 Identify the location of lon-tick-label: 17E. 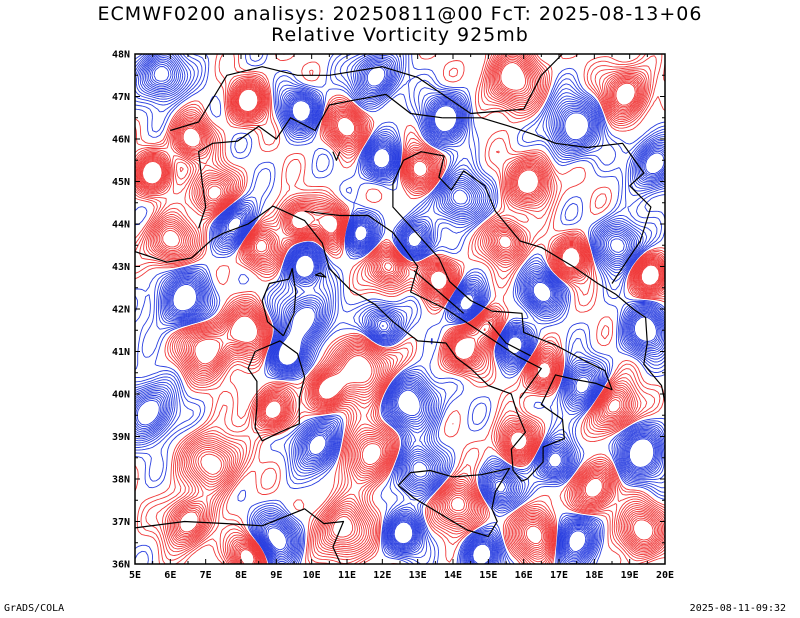
(559, 575).